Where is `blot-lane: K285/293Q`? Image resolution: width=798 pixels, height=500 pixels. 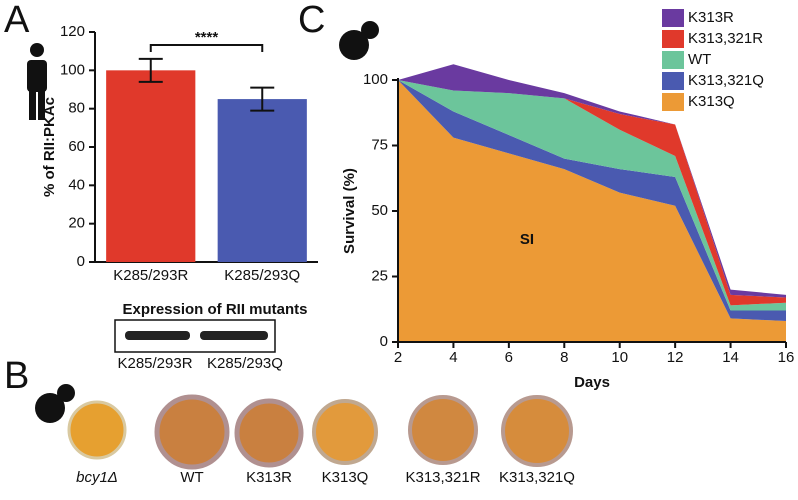 blot-lane: K285/293Q is located at coordinates (245, 363).